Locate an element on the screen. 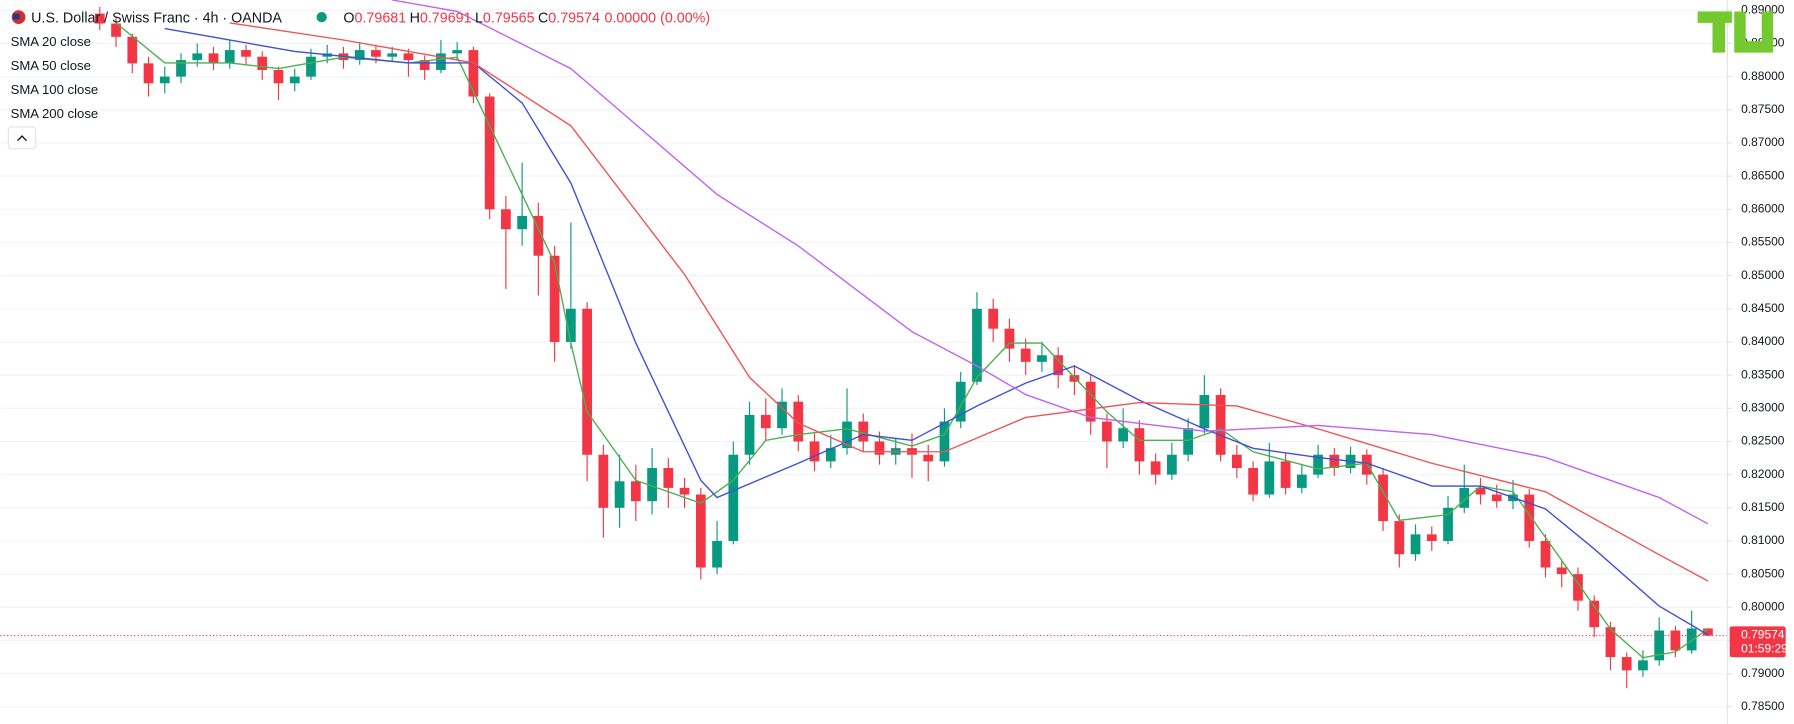  last-price-label: 0.79574 is located at coordinates (1763, 635).